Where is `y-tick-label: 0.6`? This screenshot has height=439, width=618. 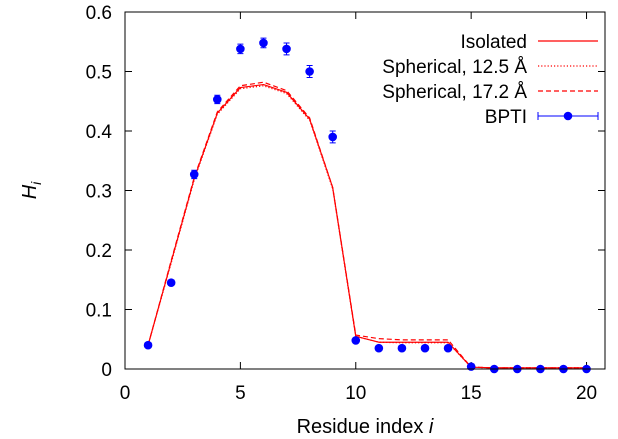
y-tick-label: 0.6 is located at coordinates (99, 13).